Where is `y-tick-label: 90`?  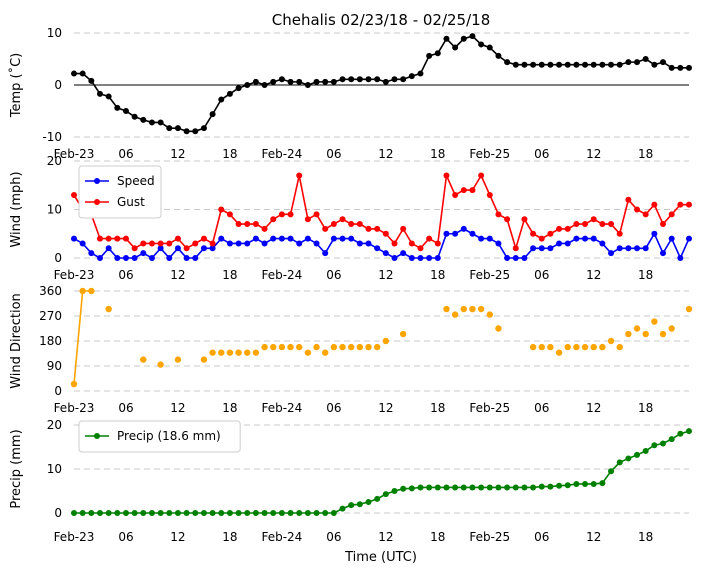
y-tick-label: 90 is located at coordinates (54, 366).